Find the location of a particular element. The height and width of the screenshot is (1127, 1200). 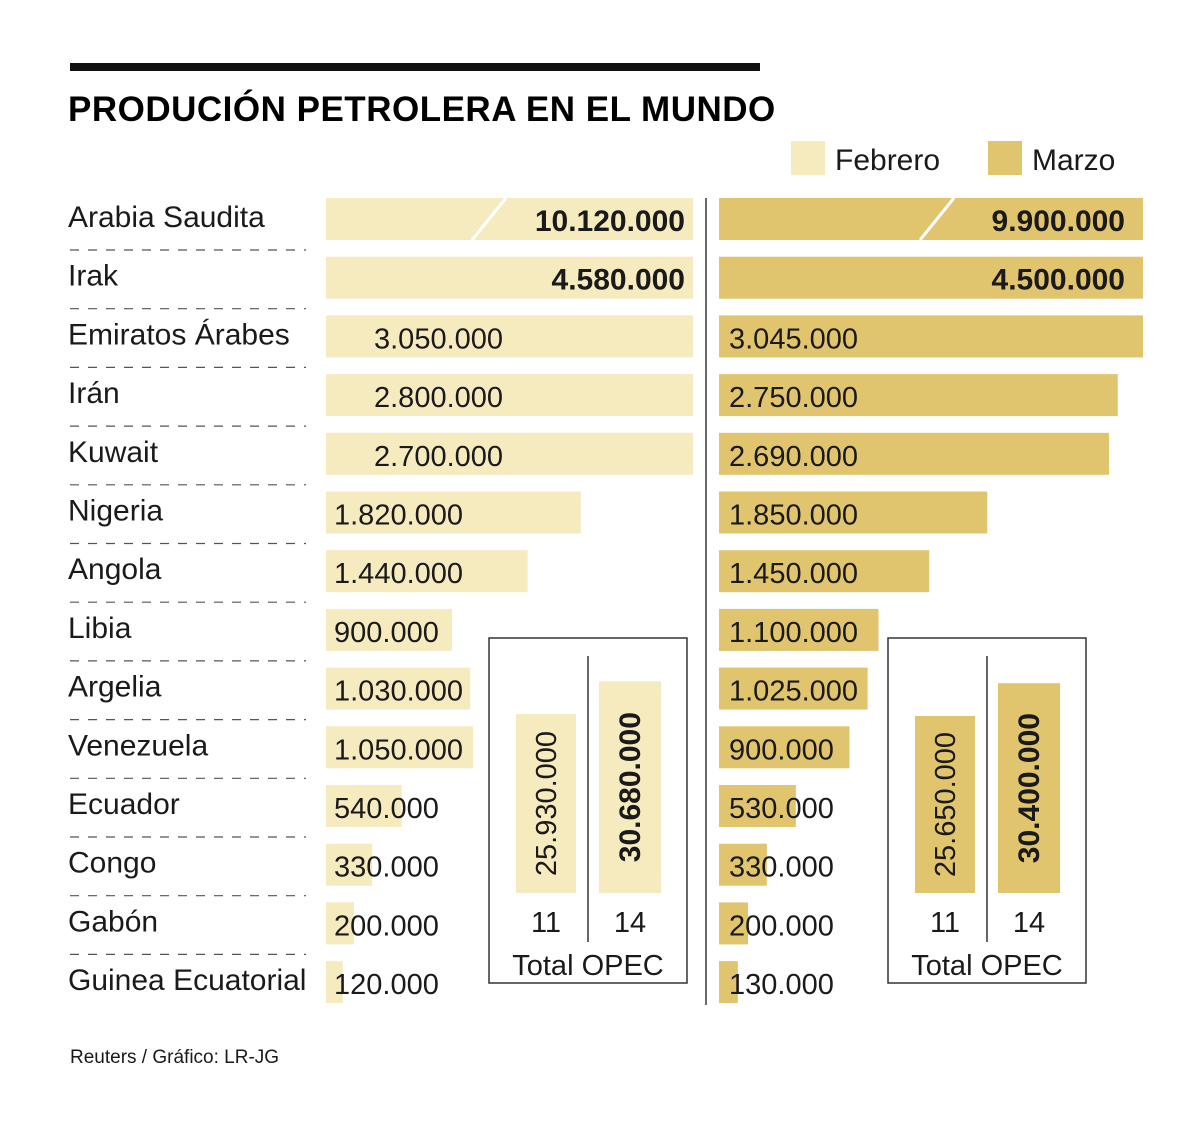

value-label-marzo-iran: 2.750.000 is located at coordinates (793, 398).